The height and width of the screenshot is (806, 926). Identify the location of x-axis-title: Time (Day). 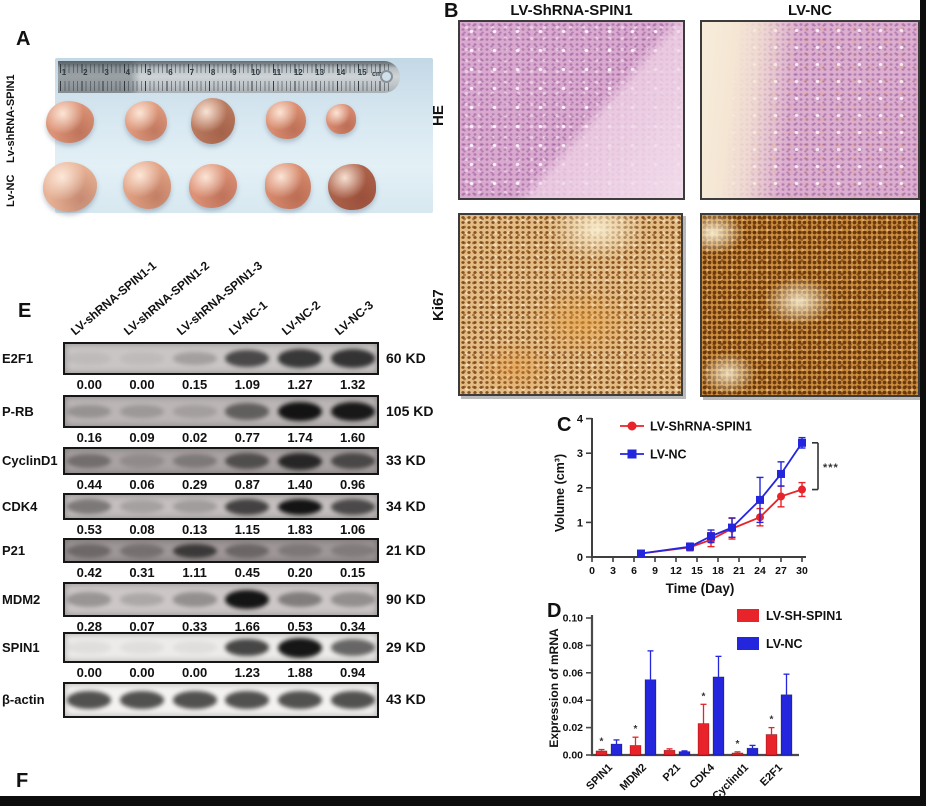
(700, 588).